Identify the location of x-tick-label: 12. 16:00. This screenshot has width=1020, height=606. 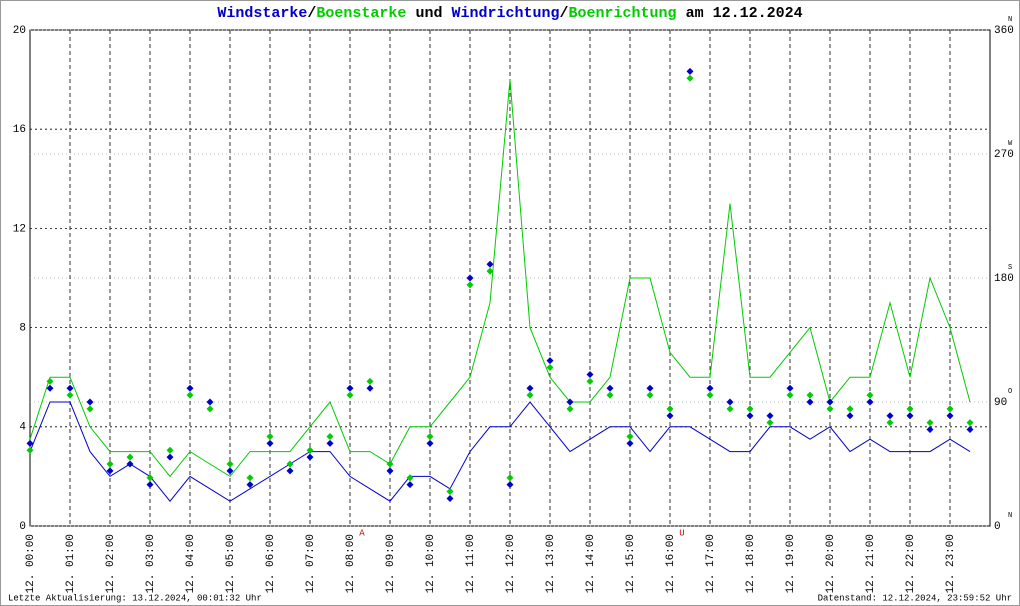
(671, 563).